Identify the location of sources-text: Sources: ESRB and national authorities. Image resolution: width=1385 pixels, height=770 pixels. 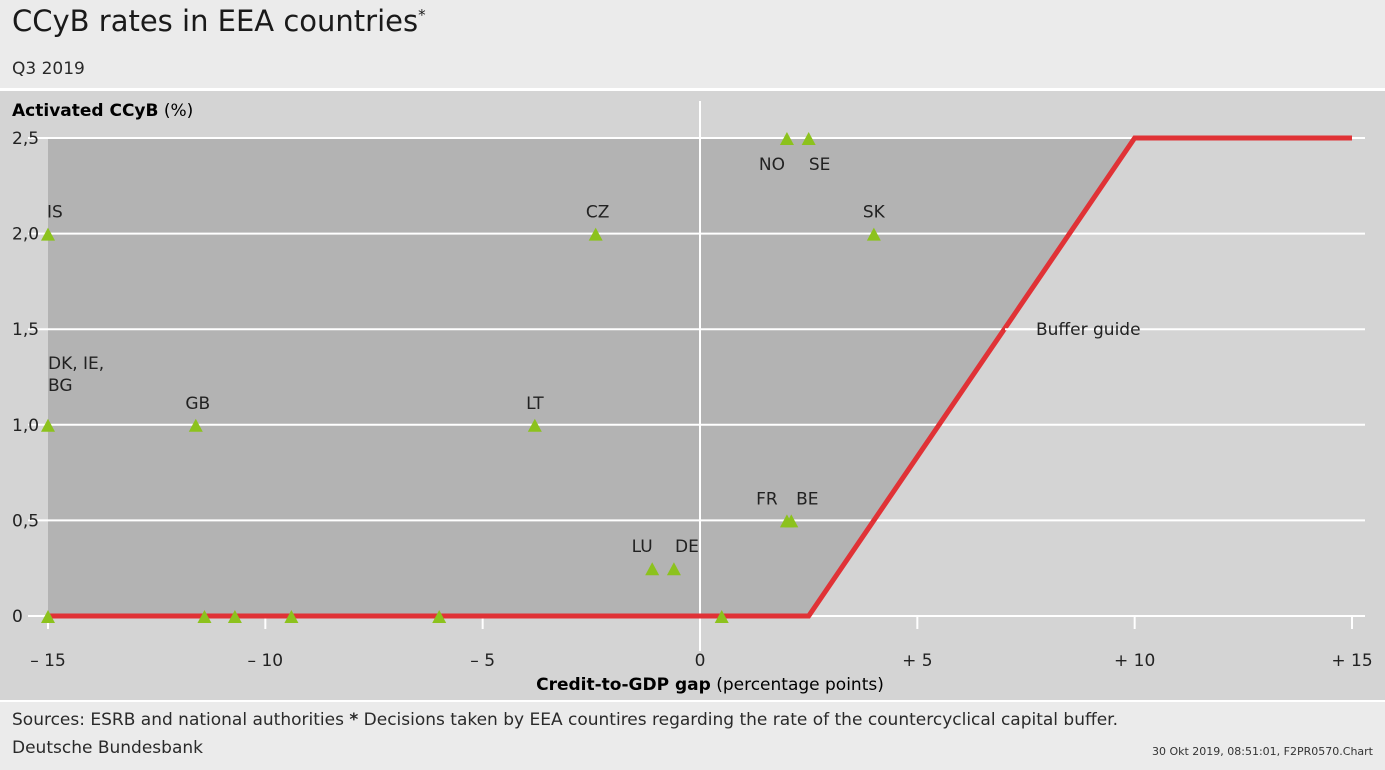
(178, 720).